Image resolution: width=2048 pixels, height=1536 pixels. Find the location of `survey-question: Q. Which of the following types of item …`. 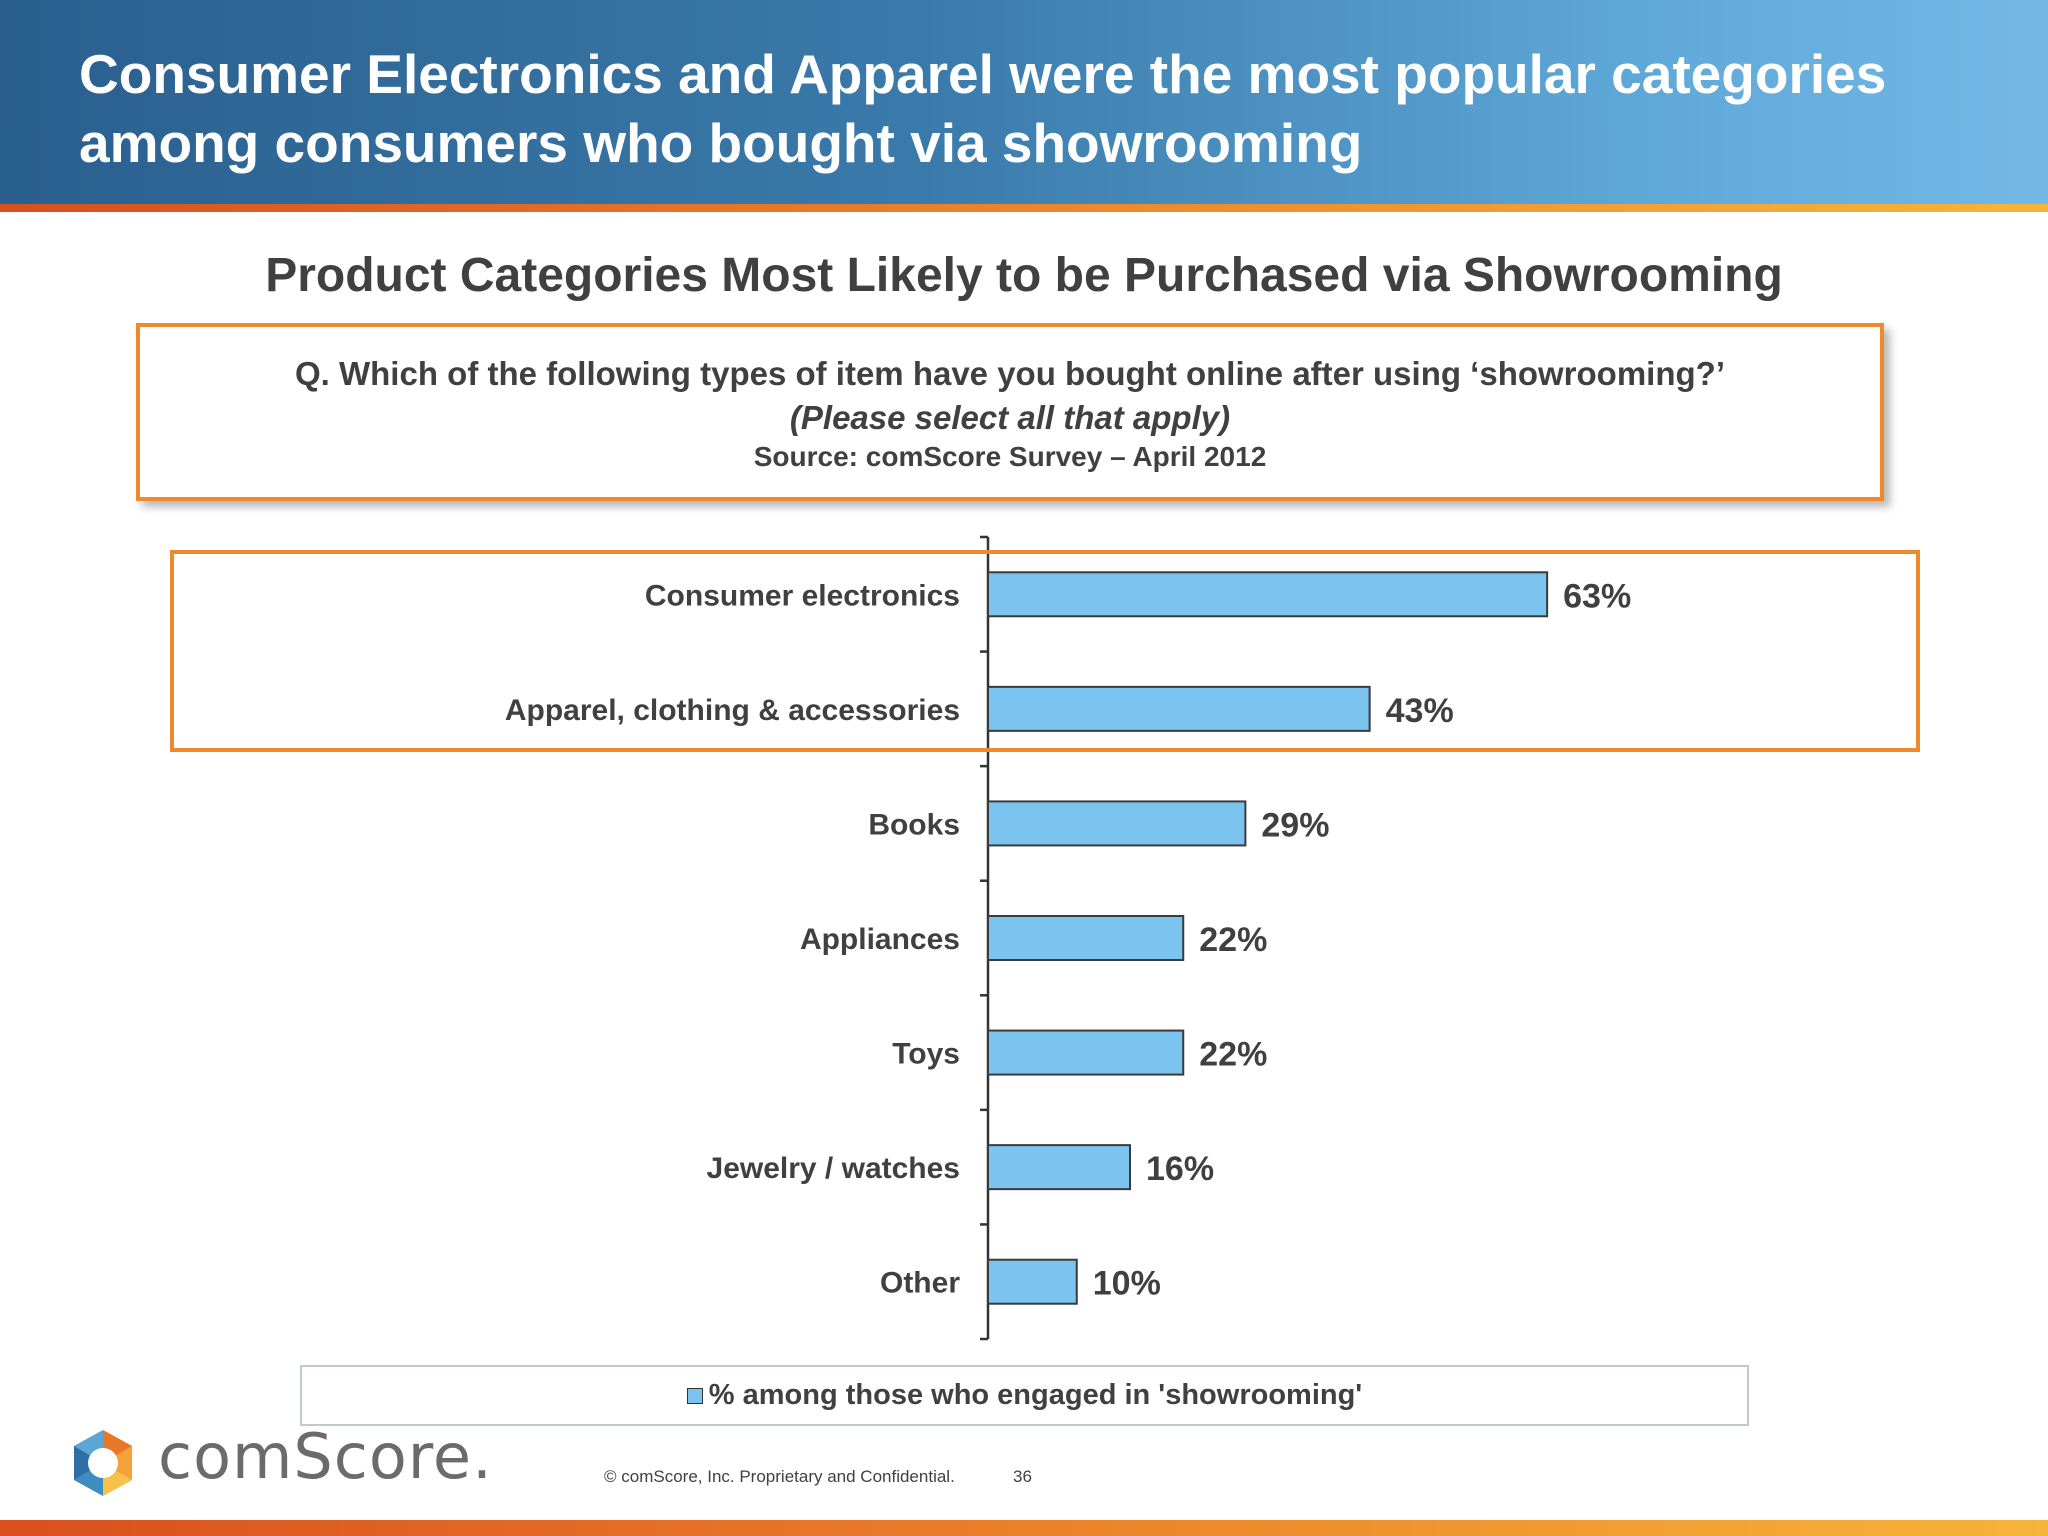

survey-question: Q. Which of the following types of item … is located at coordinates (1010, 373).